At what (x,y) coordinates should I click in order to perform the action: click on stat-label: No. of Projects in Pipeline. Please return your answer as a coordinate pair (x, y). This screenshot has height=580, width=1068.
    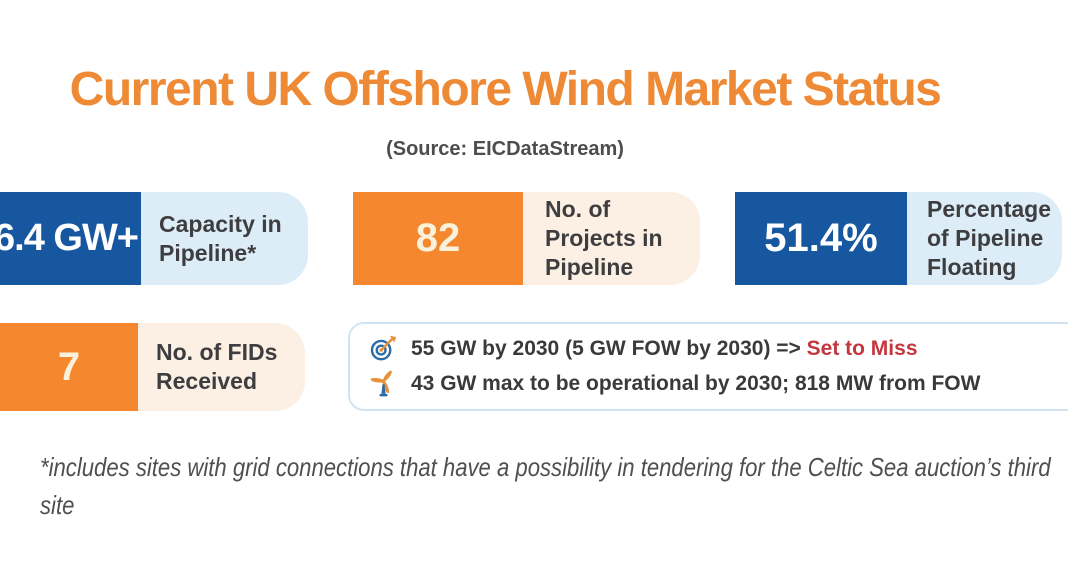
    Looking at the image, I should click on (611, 238).